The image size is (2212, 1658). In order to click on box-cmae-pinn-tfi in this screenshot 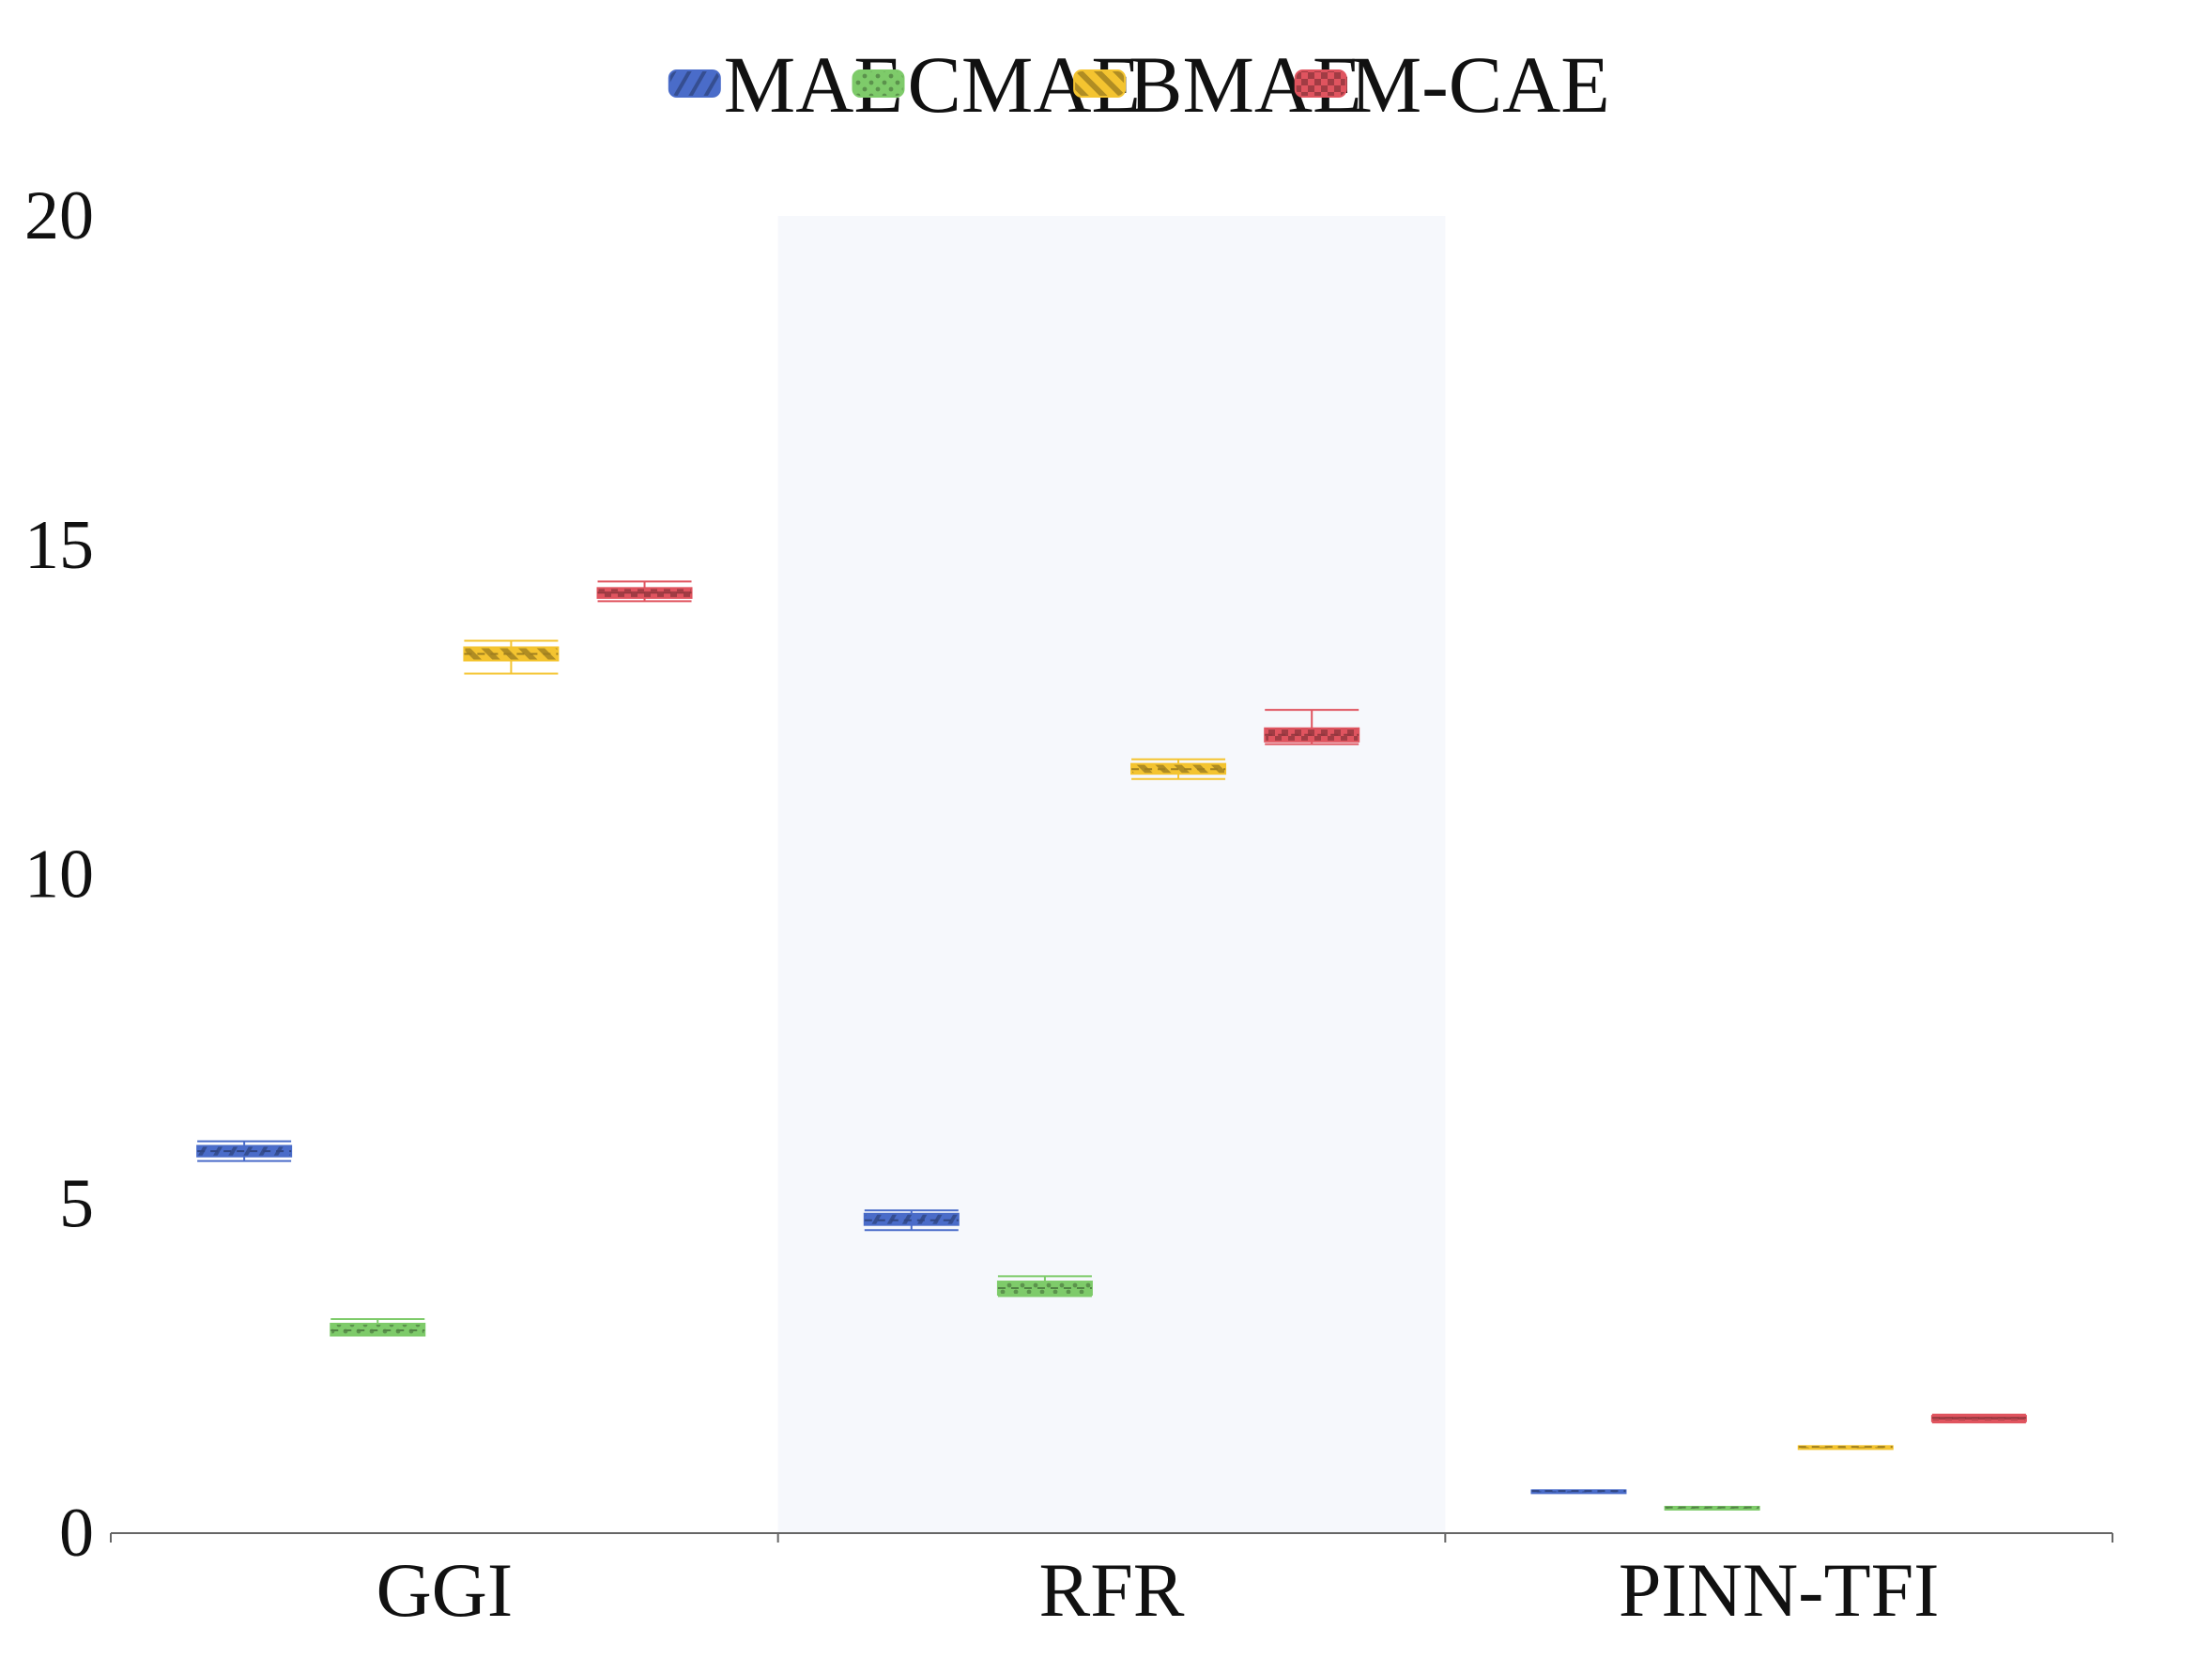, I will do `click(1712, 1508)`.